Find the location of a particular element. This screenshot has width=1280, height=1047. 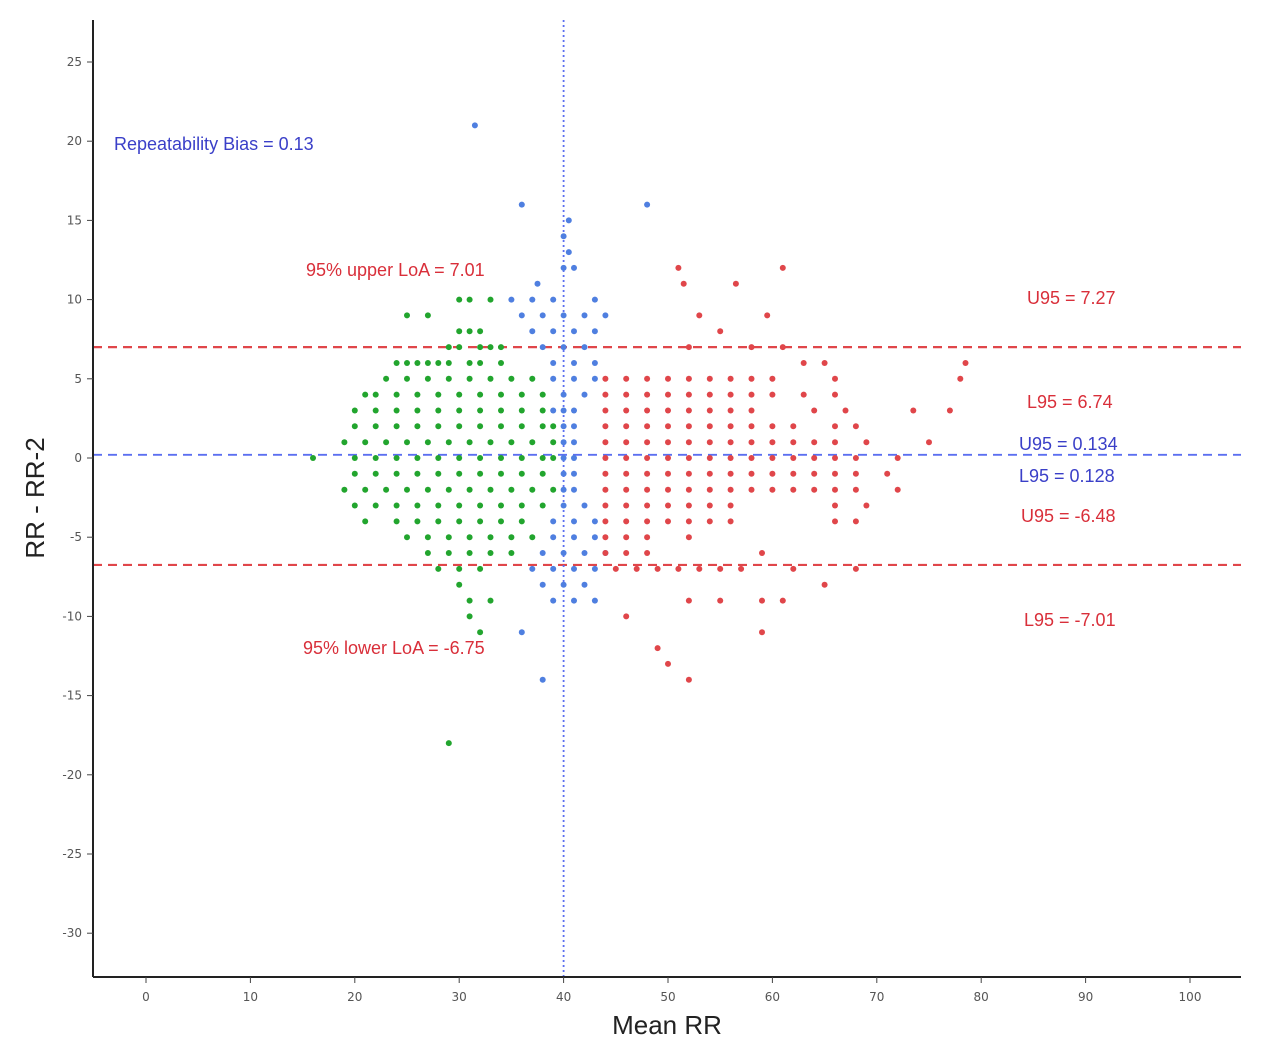

y-tick-label: 0 is located at coordinates (78, 458).